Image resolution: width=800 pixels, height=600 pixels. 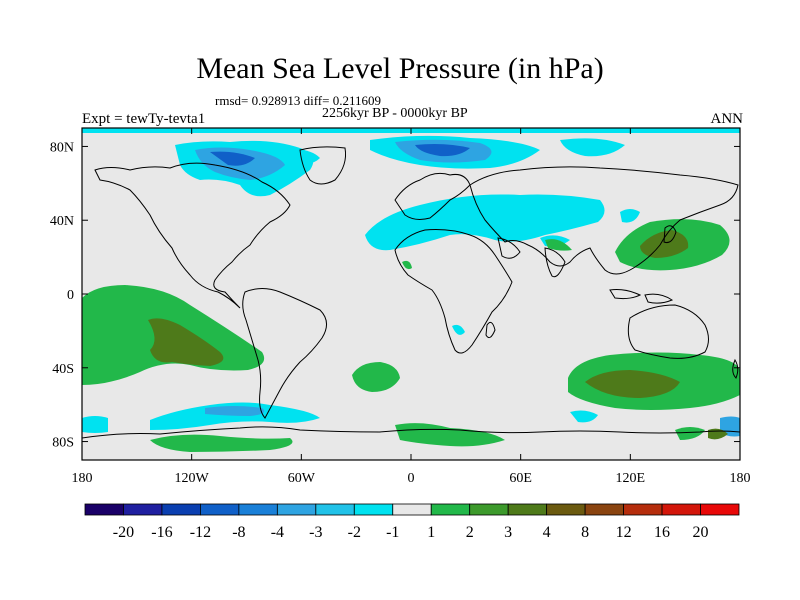 What do you see at coordinates (376, 377) in the screenshot?
I see `south-atlantic-high` at bounding box center [376, 377].